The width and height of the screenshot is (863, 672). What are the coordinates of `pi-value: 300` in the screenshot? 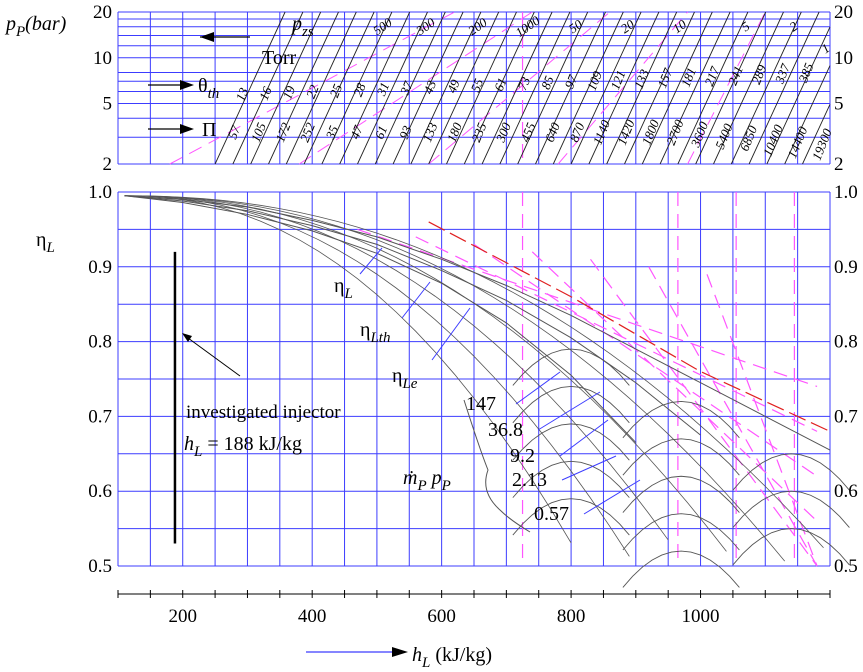 It's located at (503, 132).